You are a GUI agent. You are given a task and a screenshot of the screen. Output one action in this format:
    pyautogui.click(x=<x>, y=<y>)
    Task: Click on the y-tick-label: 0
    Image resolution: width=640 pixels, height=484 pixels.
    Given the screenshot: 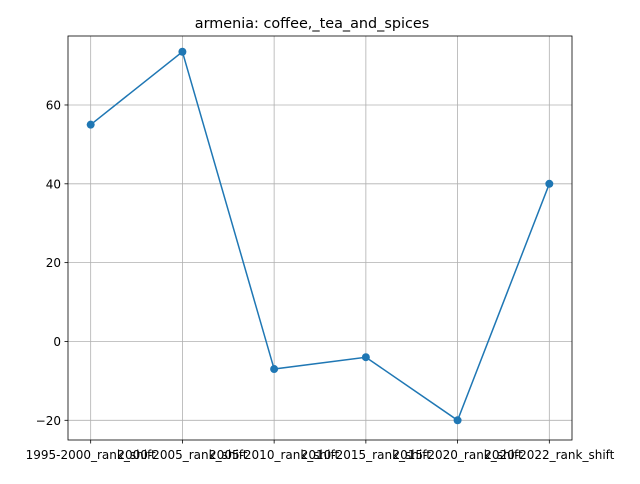 What is the action you would take?
    pyautogui.click(x=57, y=342)
    